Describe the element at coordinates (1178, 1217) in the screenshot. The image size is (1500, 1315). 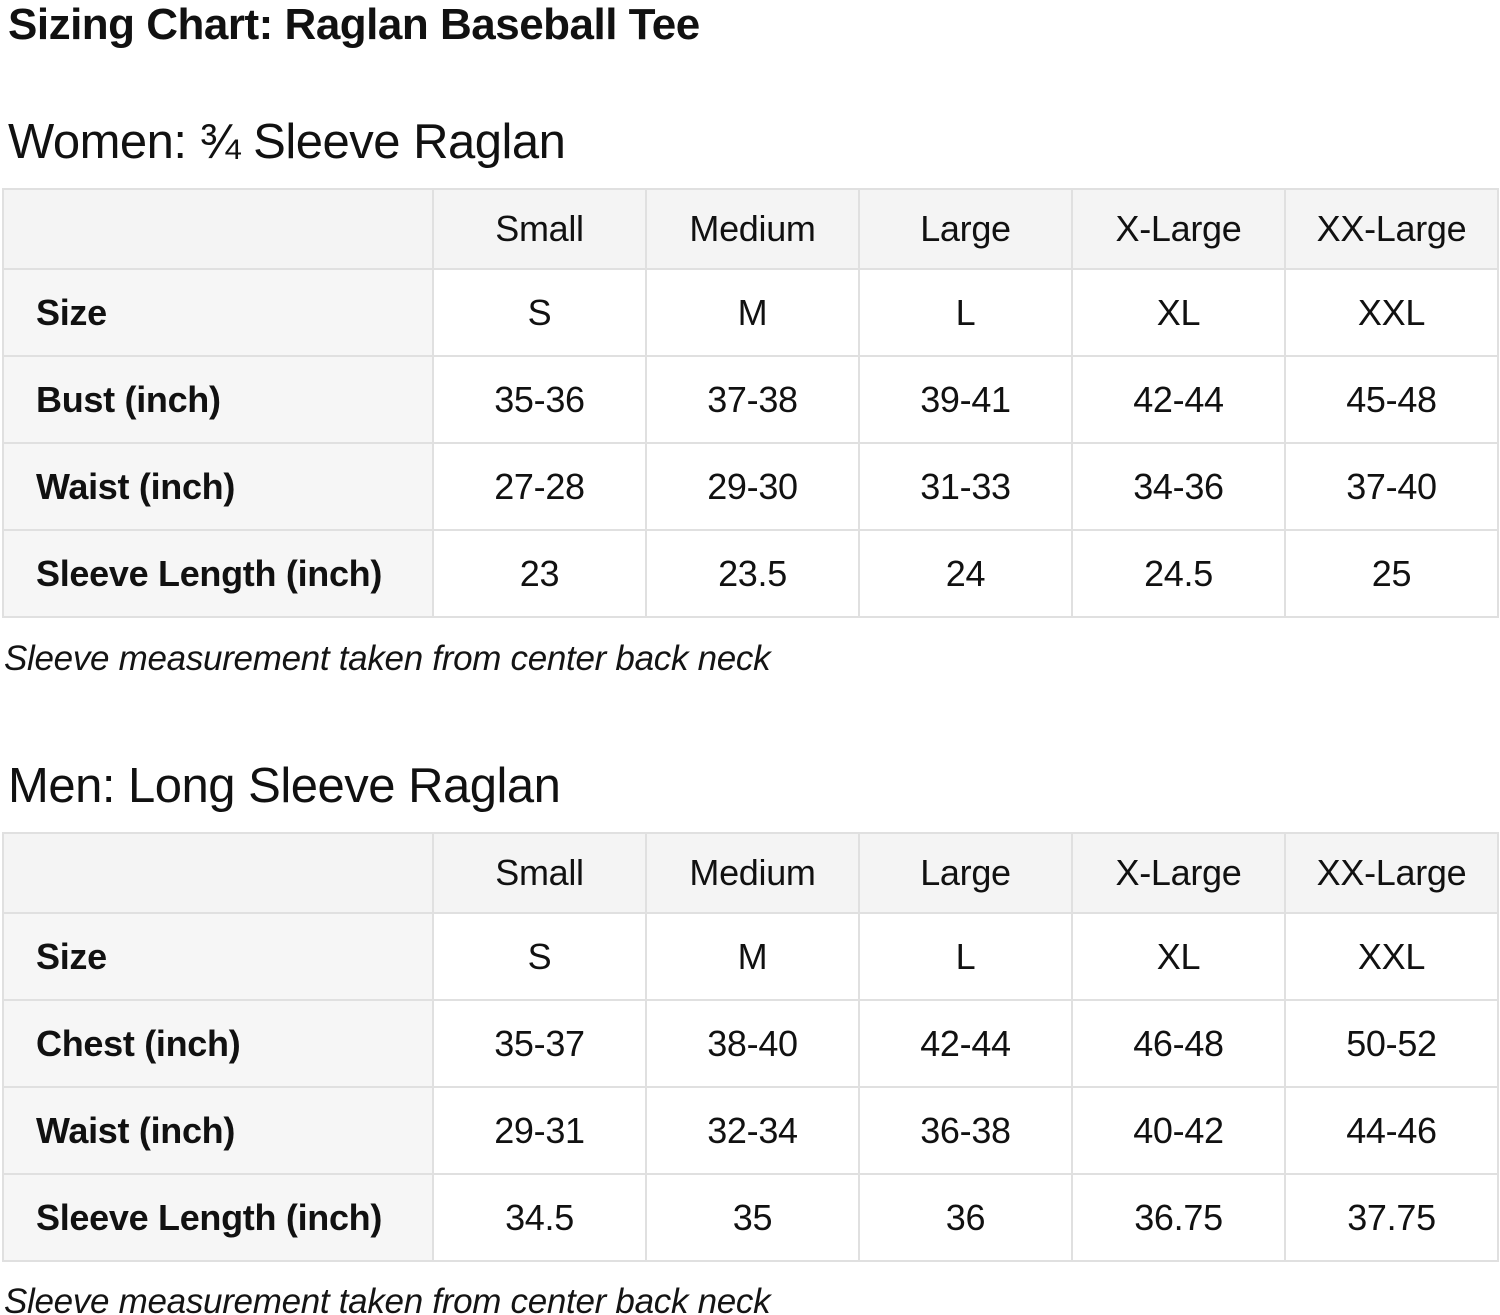
I see `table-cell: 36.75` at that location.